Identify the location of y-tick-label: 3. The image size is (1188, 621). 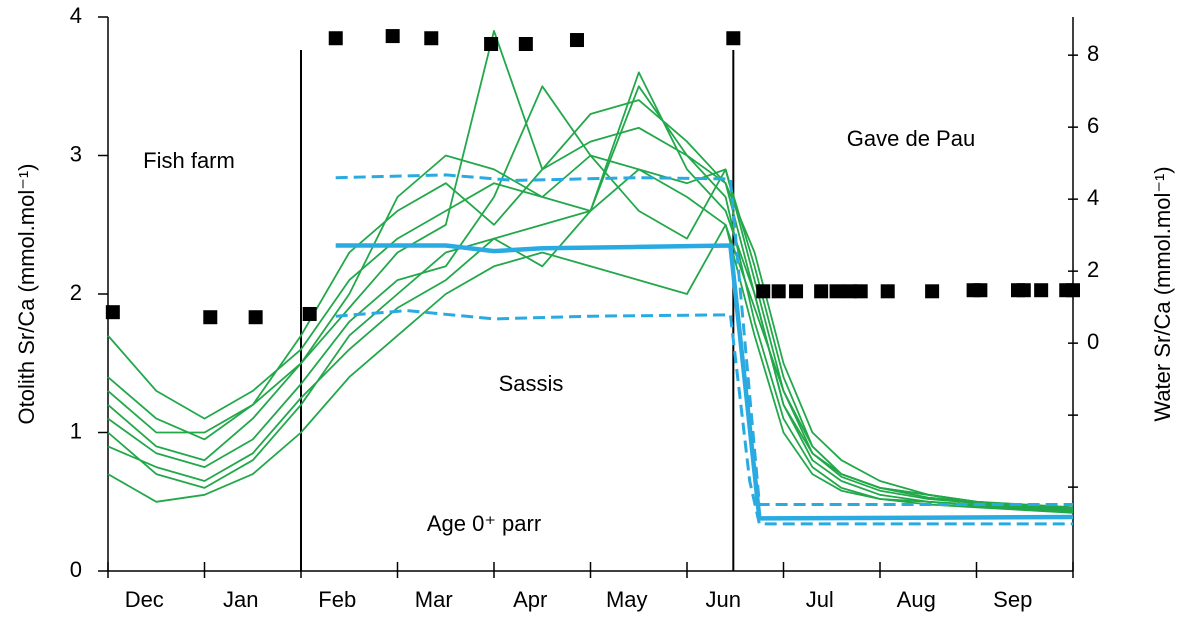
(76, 153).